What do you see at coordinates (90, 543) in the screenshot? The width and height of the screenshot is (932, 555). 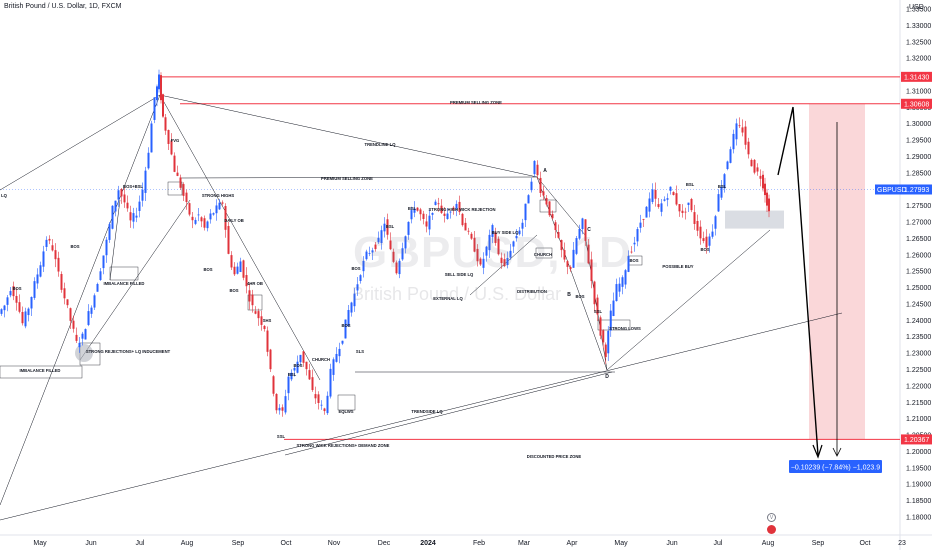 I see `x-tick-label: Jun` at bounding box center [90, 543].